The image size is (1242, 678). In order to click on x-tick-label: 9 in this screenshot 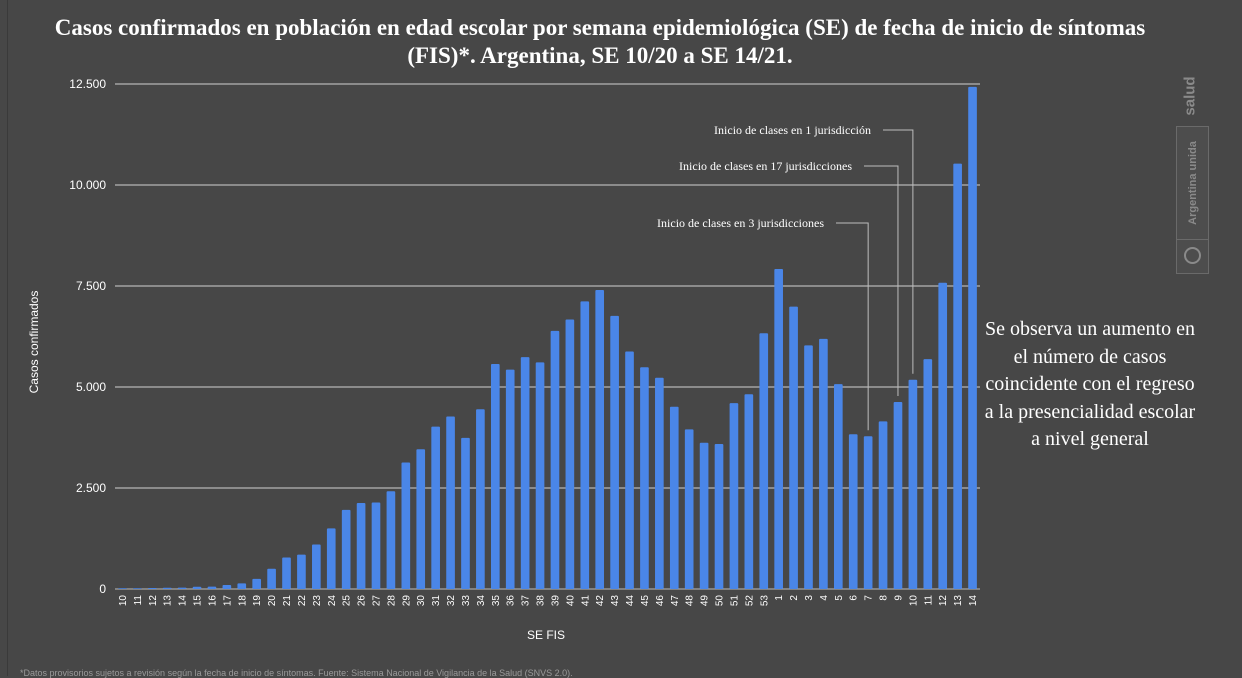, I will do `click(898, 598)`.